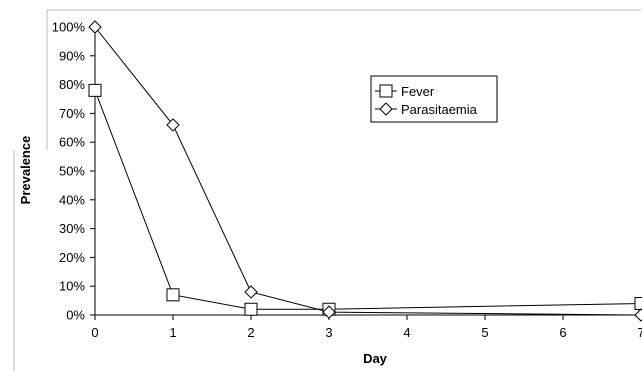  I want to click on x-tick-label: 1, so click(172, 332).